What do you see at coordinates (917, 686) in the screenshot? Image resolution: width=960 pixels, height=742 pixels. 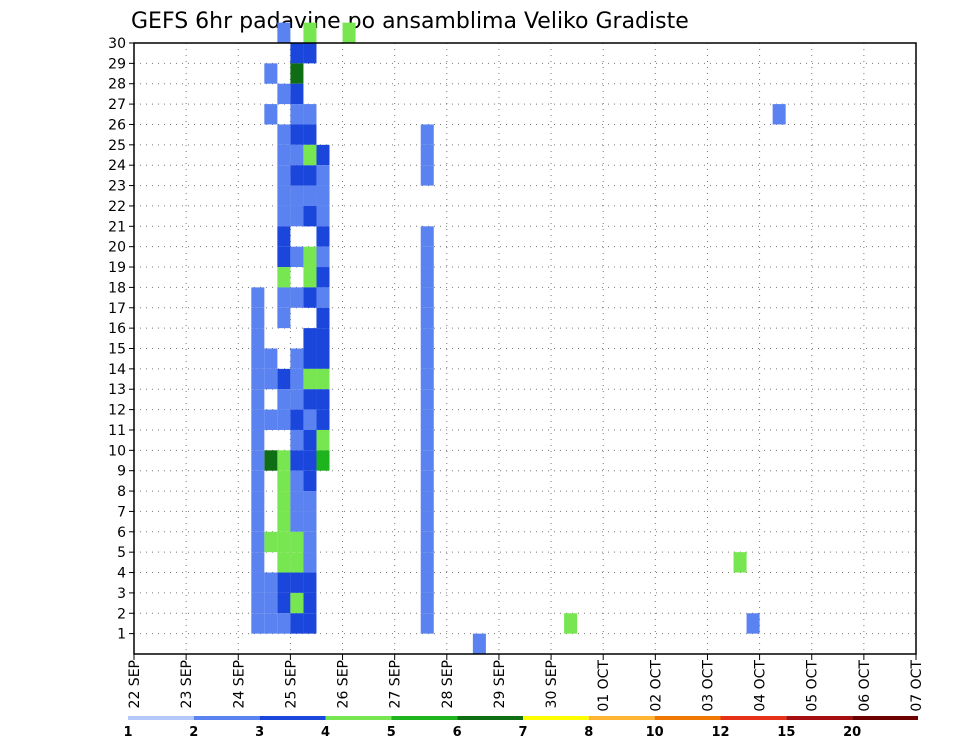 I see `x-tick-label: 07 OCT` at bounding box center [917, 686].